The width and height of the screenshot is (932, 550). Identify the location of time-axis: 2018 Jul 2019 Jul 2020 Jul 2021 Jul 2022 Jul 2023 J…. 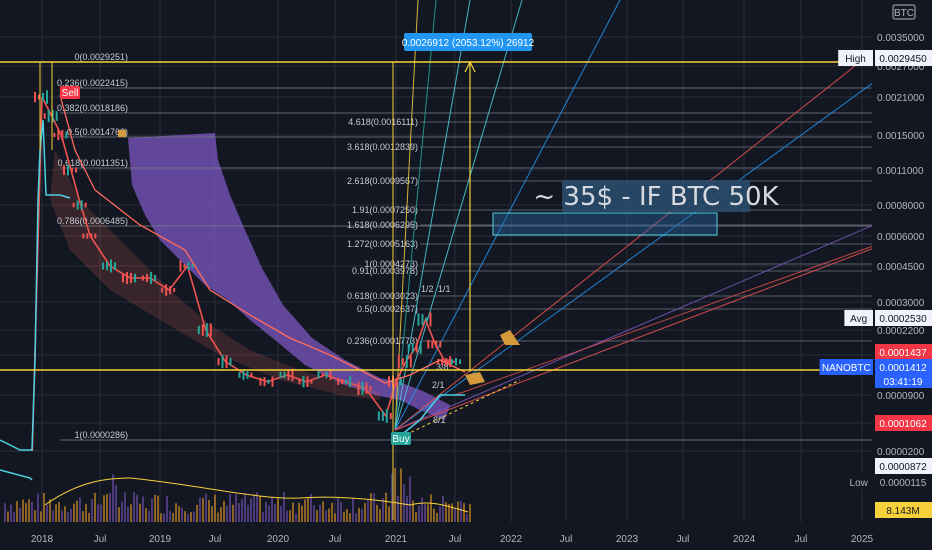
(437, 538).